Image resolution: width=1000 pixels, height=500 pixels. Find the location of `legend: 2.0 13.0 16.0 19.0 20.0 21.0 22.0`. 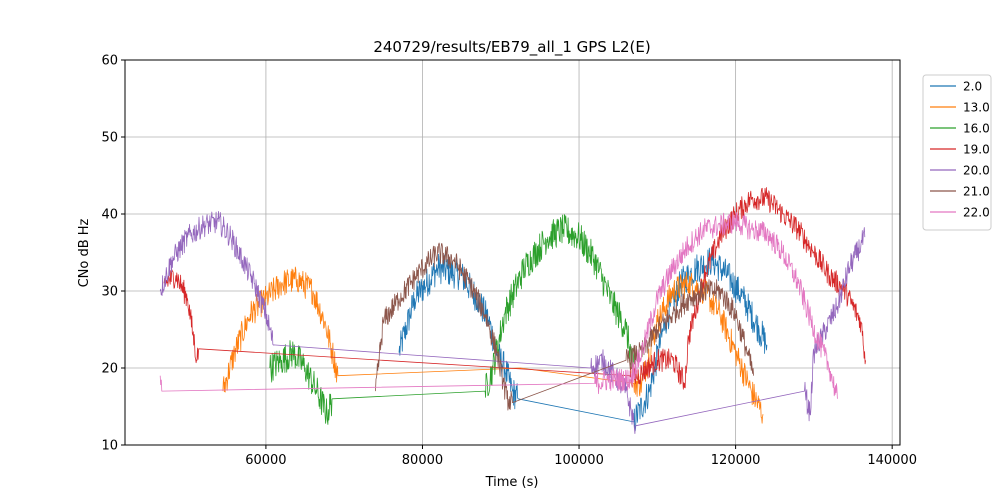

legend: 2.0 13.0 16.0 19.0 20.0 21.0 22.0 is located at coordinates (957, 152).